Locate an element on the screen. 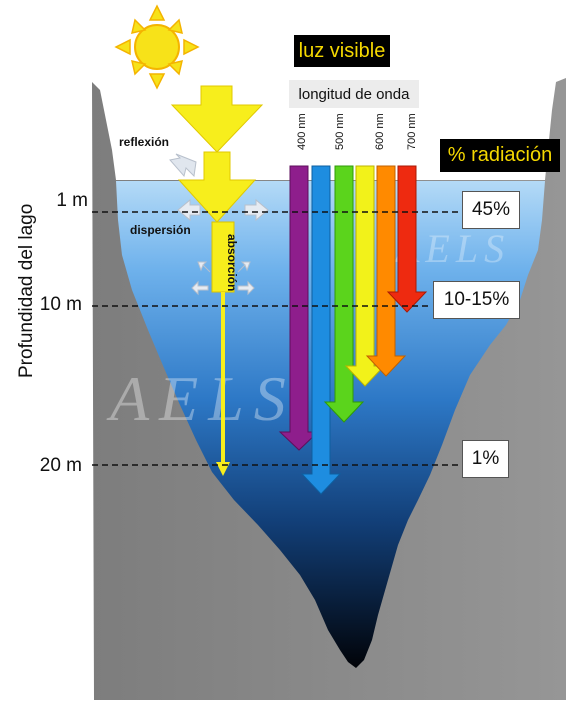 The width and height of the screenshot is (566, 705). incoming-light-arrow is located at coordinates (217, 119).